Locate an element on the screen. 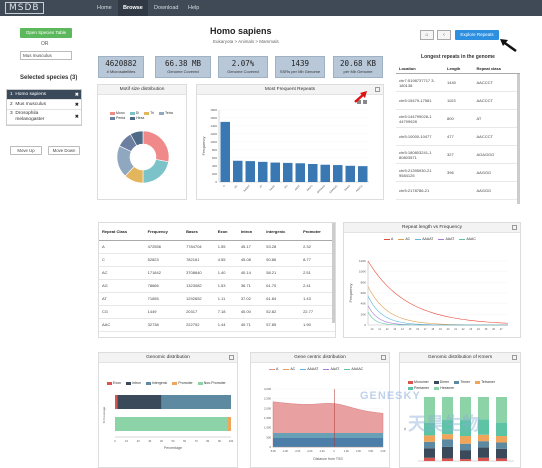 The width and height of the screenshot is (542, 468). legend-item: Promoter is located at coordinates (182, 383).